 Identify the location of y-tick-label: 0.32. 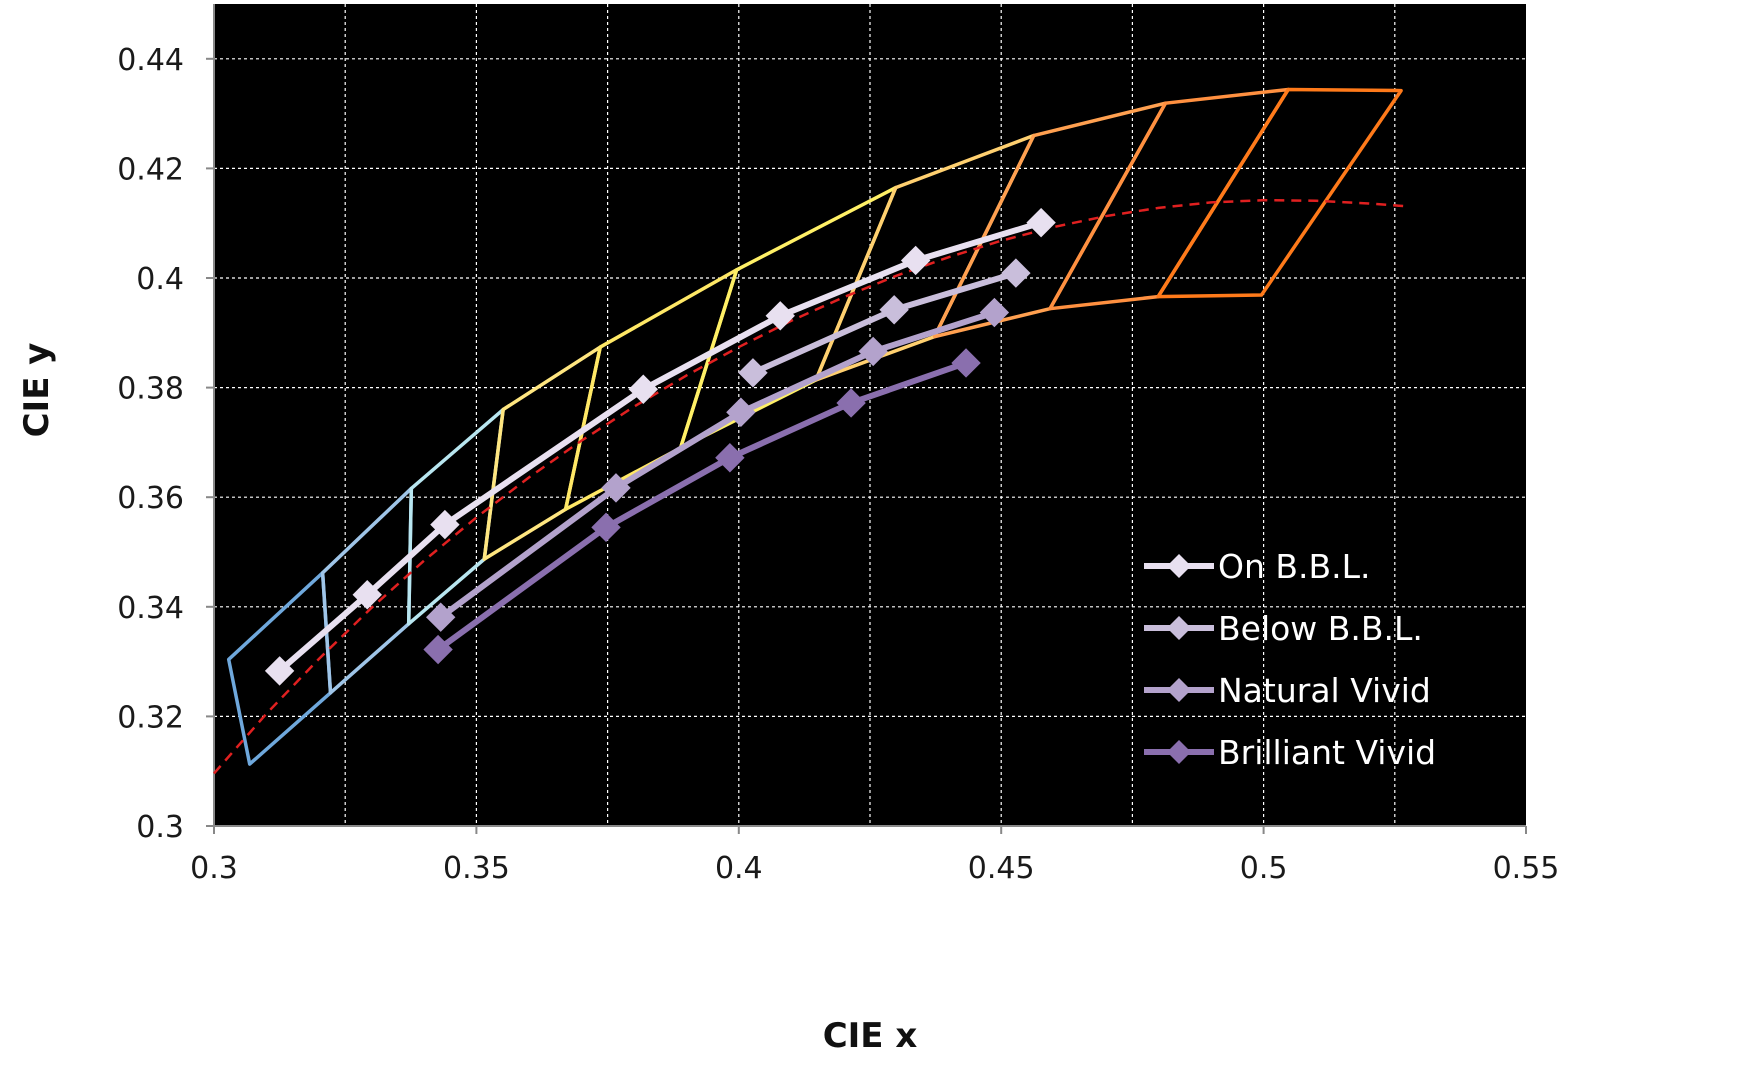
(150, 717).